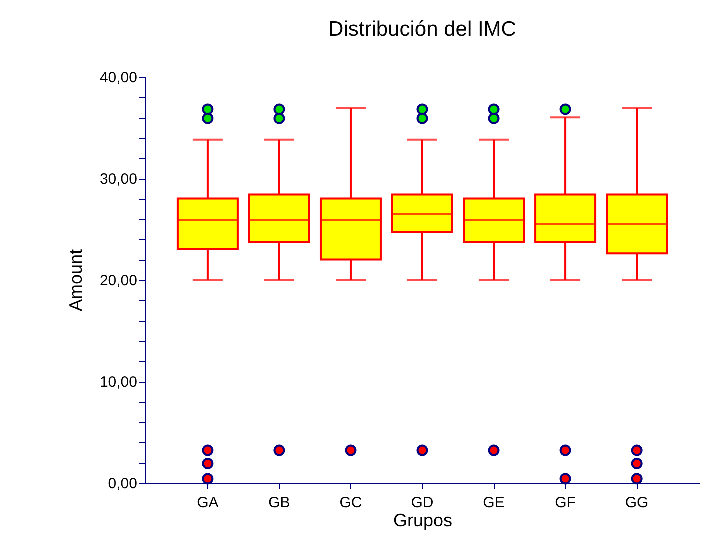  What do you see at coordinates (119, 78) in the screenshot?
I see `y-tick-label: 40,00` at bounding box center [119, 78].